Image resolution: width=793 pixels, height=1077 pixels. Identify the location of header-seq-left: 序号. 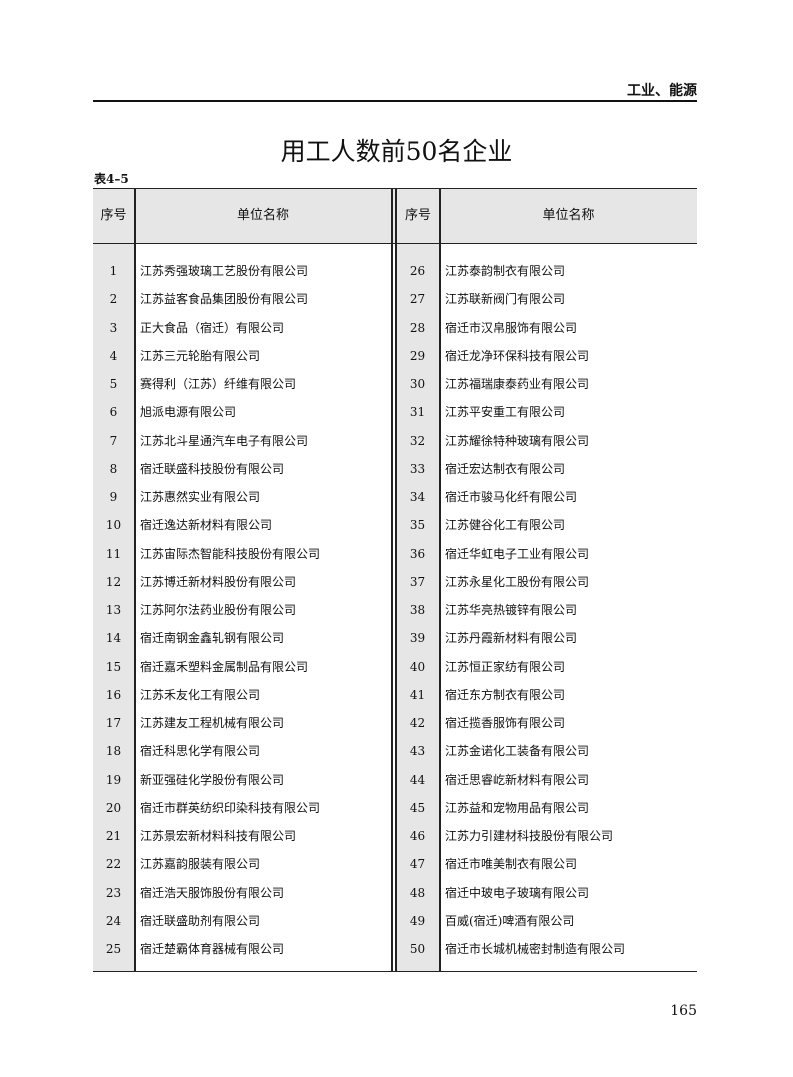
(113, 215).